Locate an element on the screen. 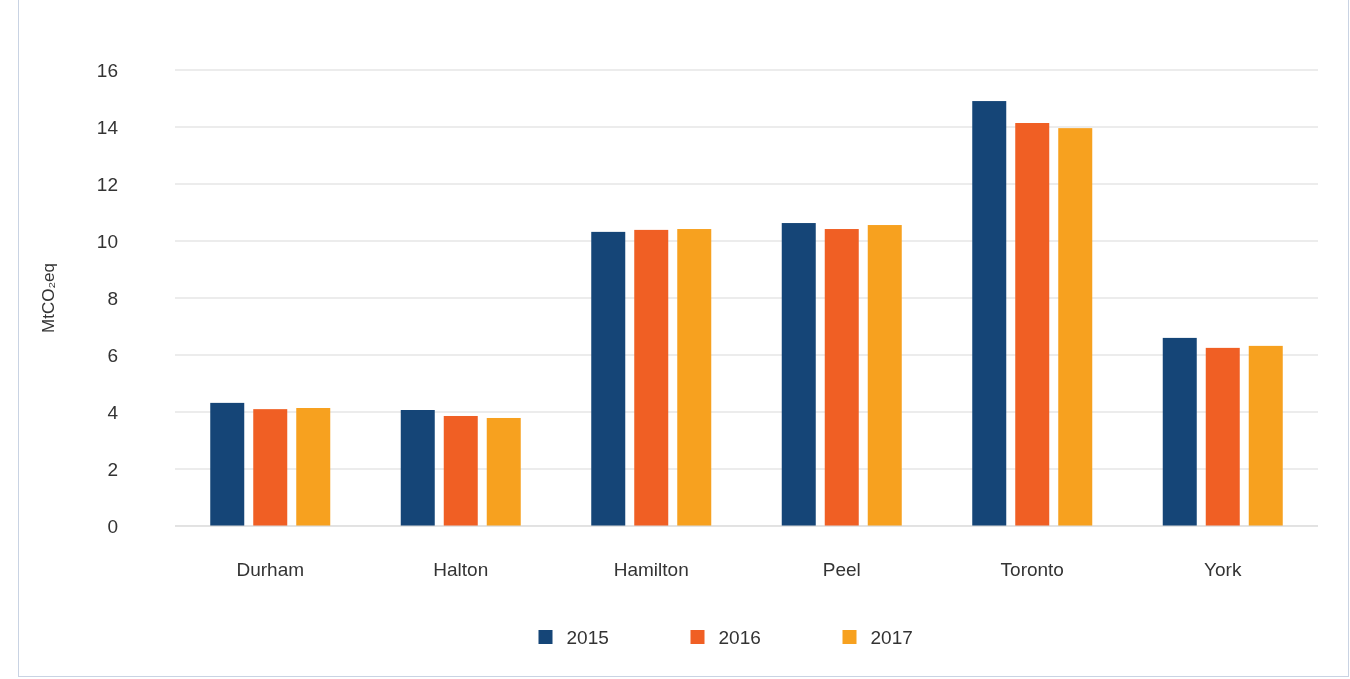 This screenshot has width=1350, height=679. x-tick-label: Durham is located at coordinates (270, 569).